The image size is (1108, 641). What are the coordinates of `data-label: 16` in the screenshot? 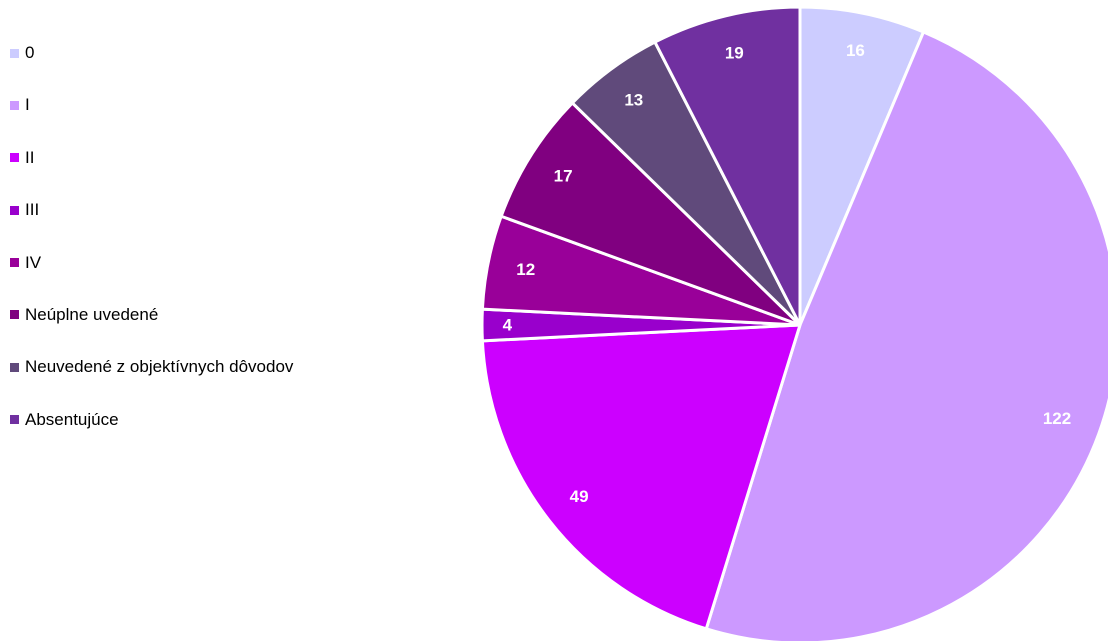 It's located at (855, 50).